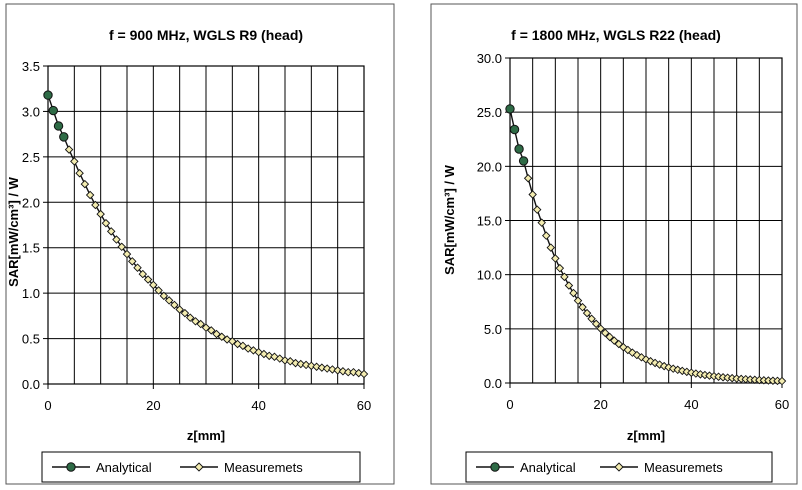  Describe the element at coordinates (31, 339) in the screenshot. I see `y-tick-label: 0.5` at that location.